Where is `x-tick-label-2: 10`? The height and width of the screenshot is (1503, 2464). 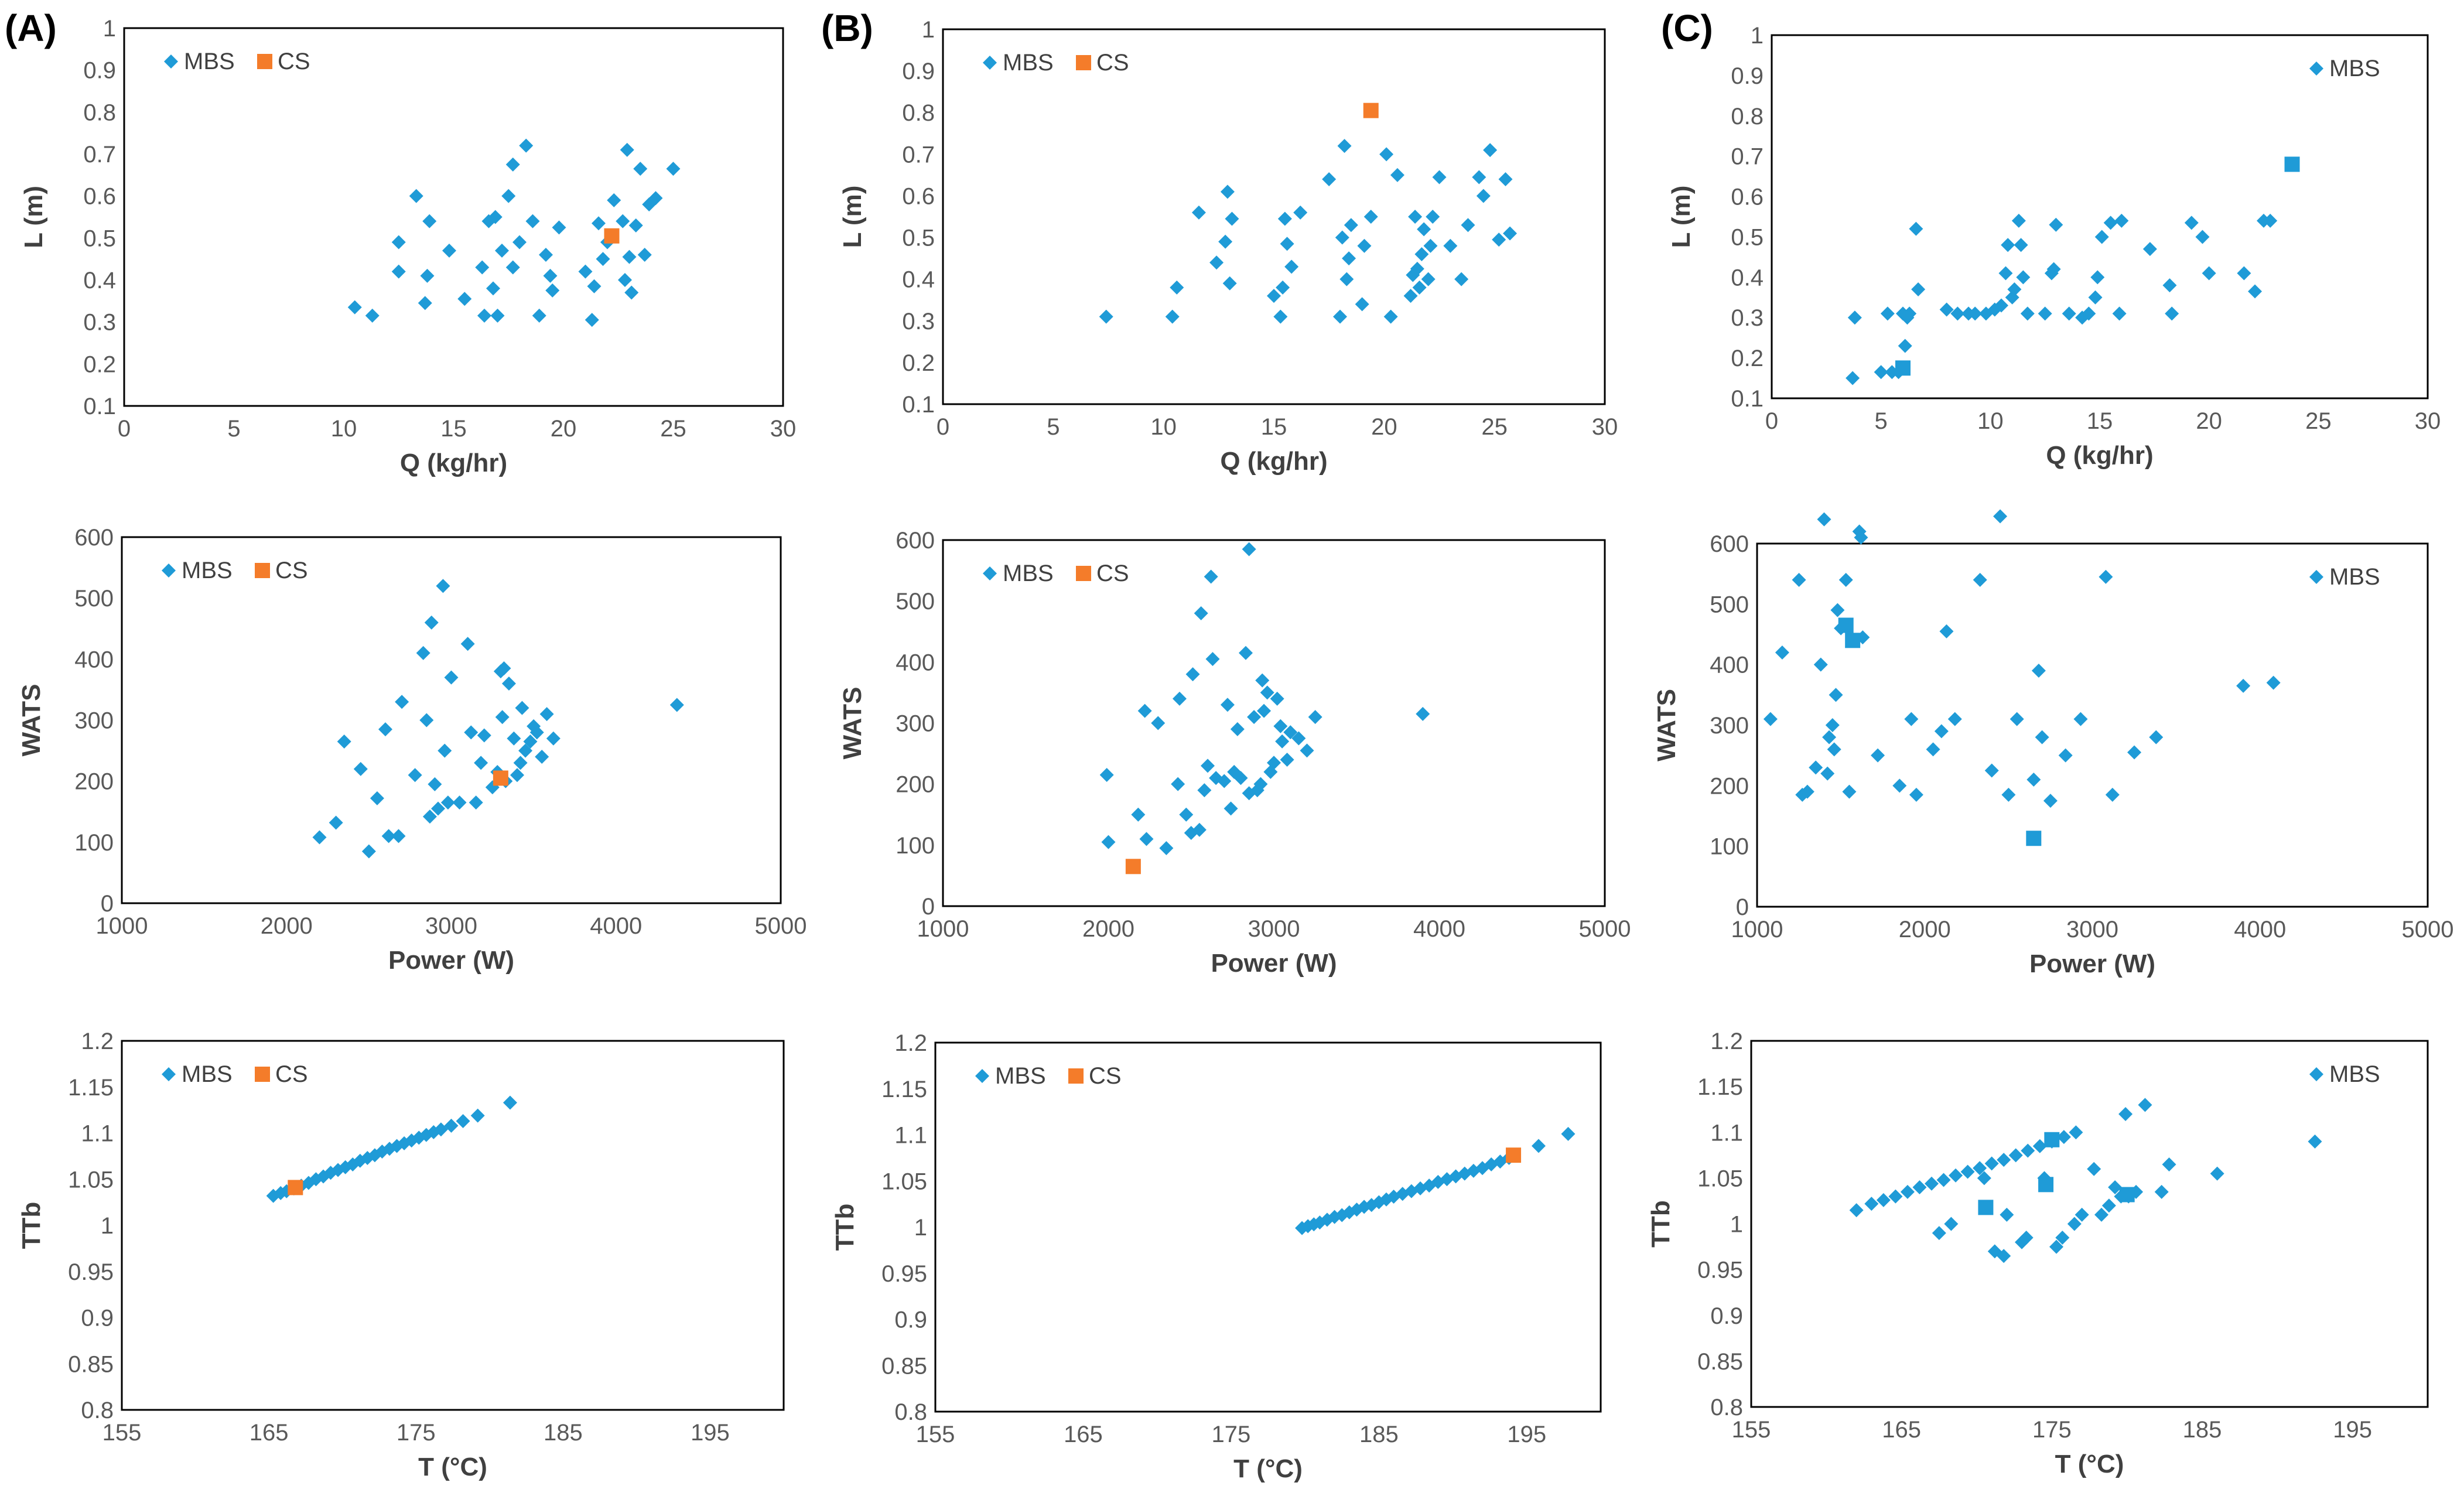
x-tick-label-2: 10 is located at coordinates (1163, 427).